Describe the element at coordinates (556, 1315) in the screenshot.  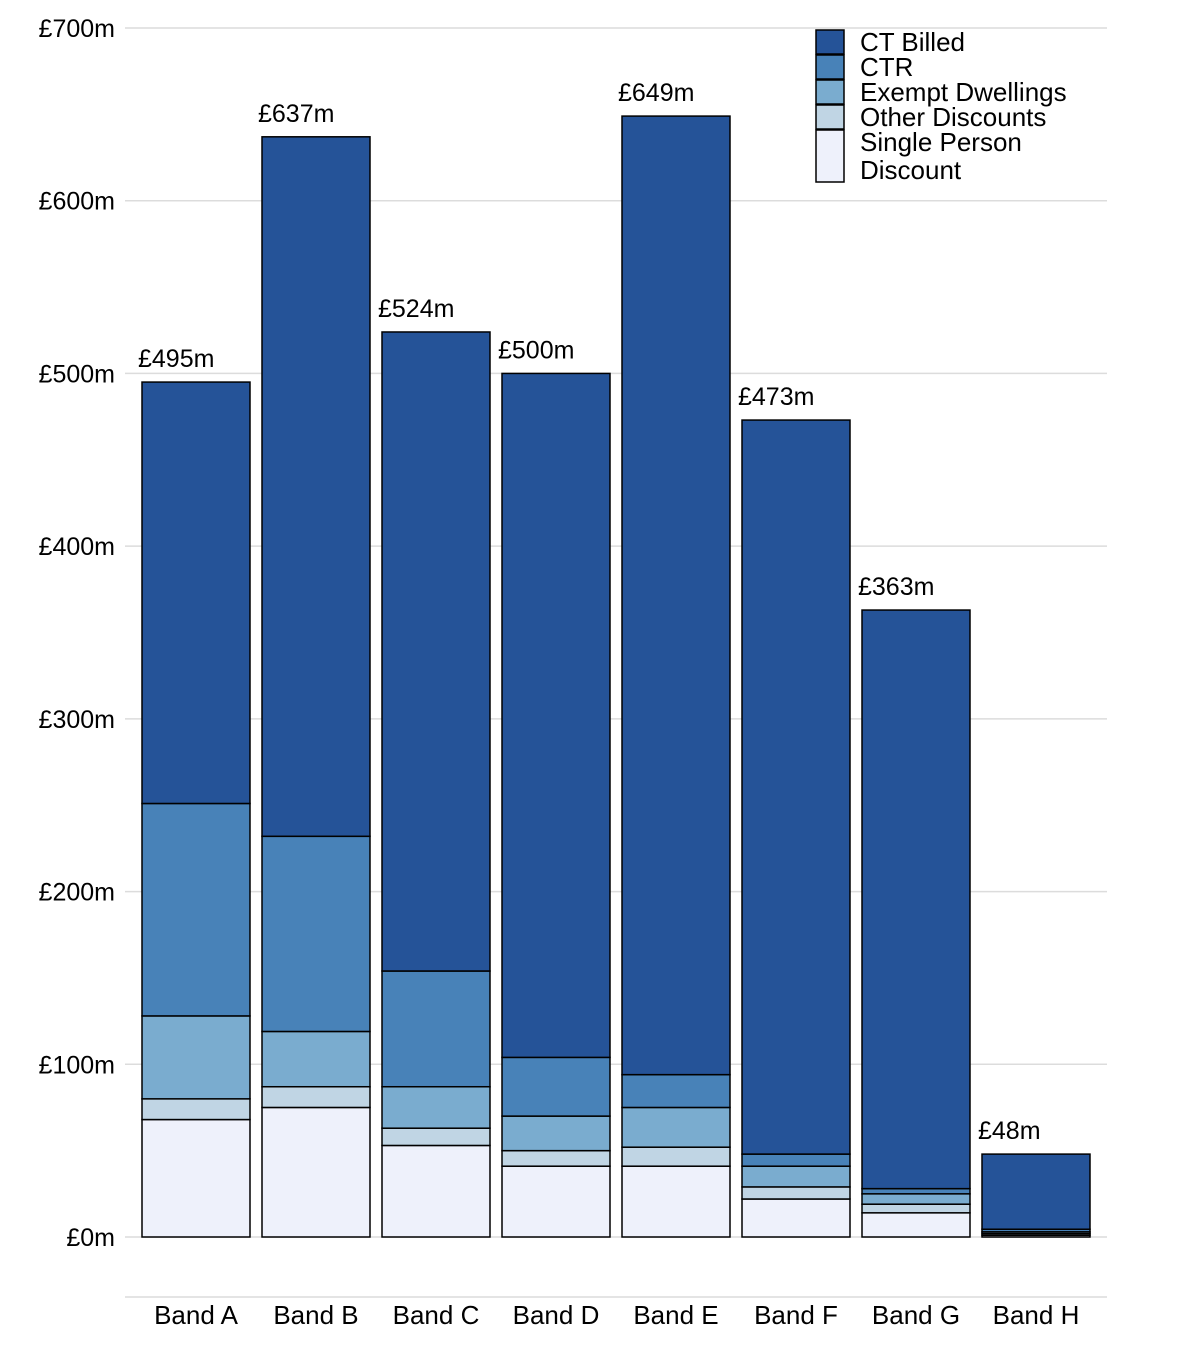
I see `x-tick-label: Band D` at that location.